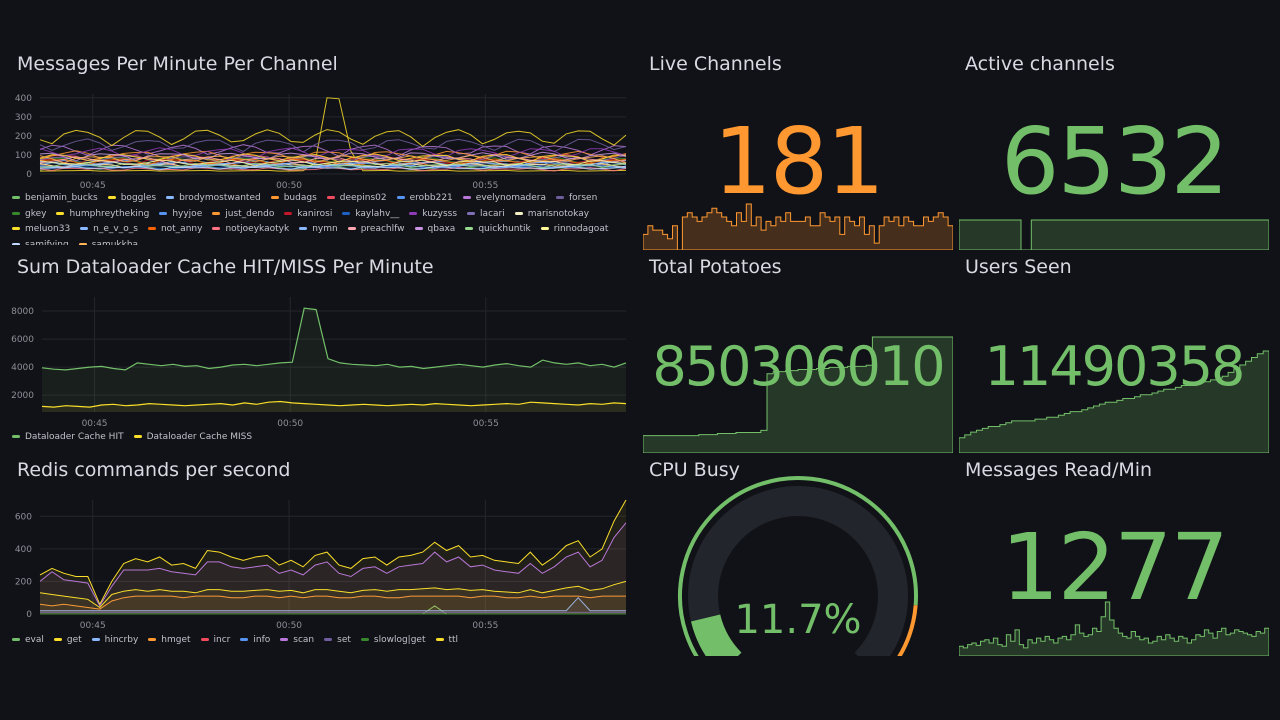 The image size is (1280, 720). Describe the element at coordinates (108, 241) in the screenshot. I see `legend-item: samukkha` at that location.